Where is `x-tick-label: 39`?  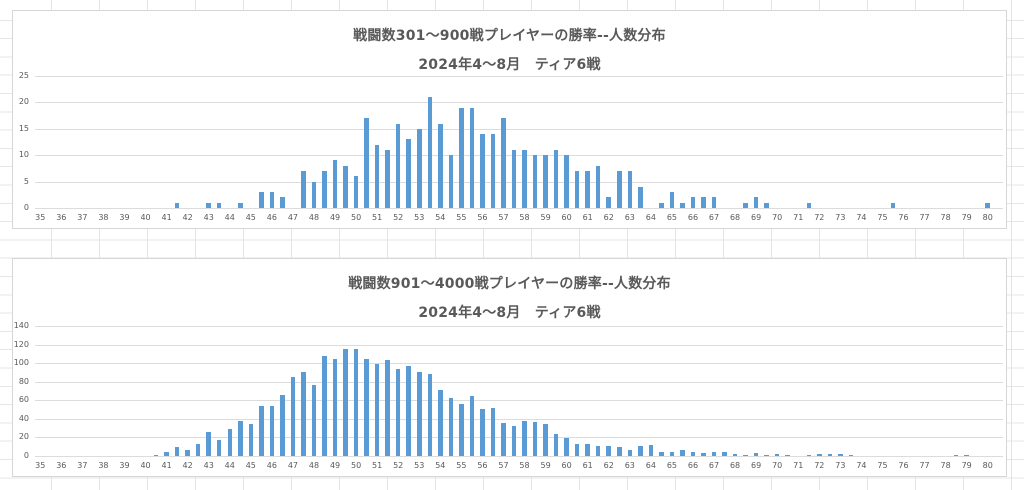
x-tick-label: 39 is located at coordinates (124, 217).